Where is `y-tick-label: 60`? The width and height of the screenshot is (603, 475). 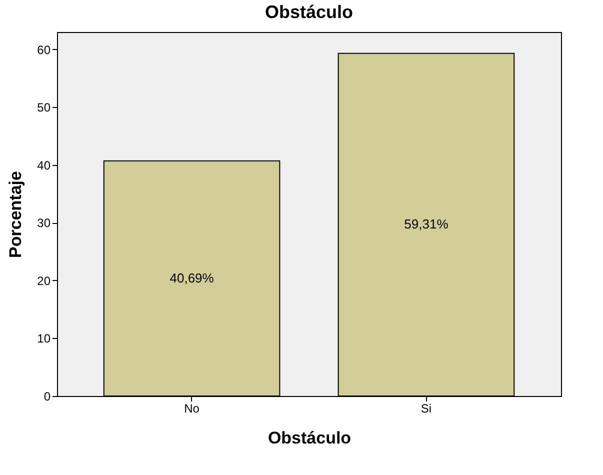 y-tick-label: 60 is located at coordinates (44, 49).